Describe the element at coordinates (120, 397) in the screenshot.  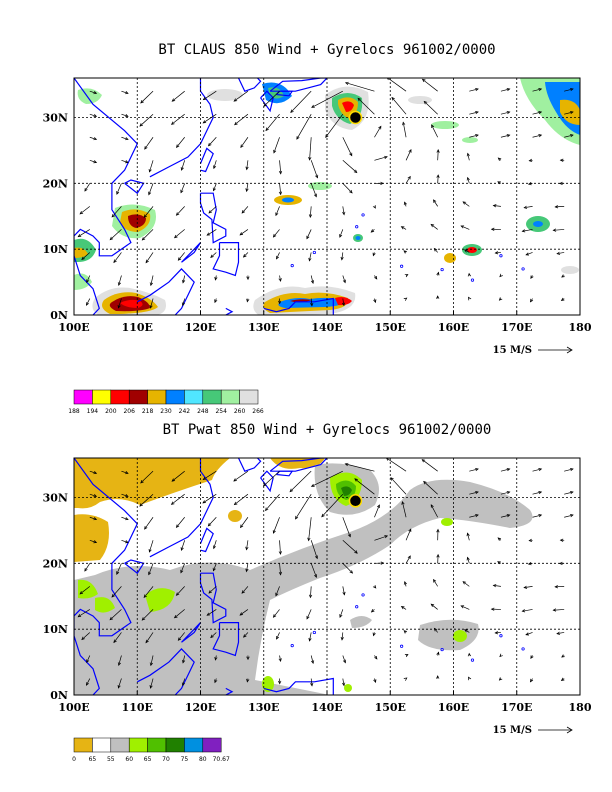
I see `colorbar-swatch` at that location.